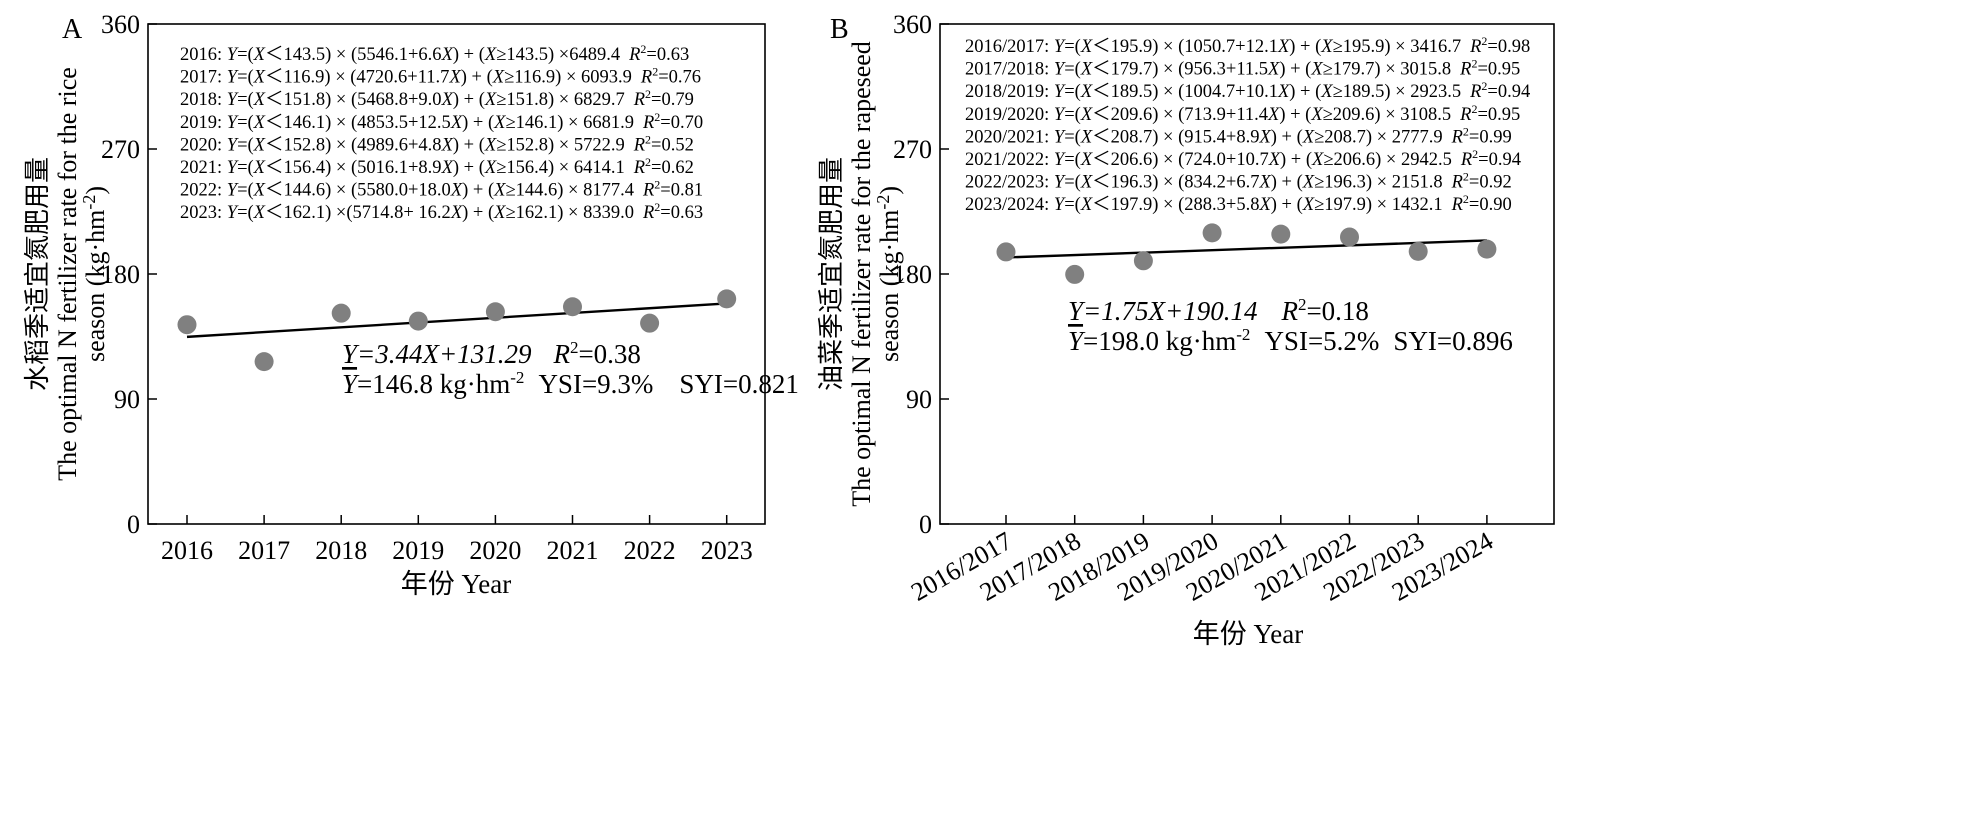 This screenshot has height=836, width=1966. Describe the element at coordinates (120, 149) in the screenshot. I see `panel-a-y-tick-label: 270` at that location.